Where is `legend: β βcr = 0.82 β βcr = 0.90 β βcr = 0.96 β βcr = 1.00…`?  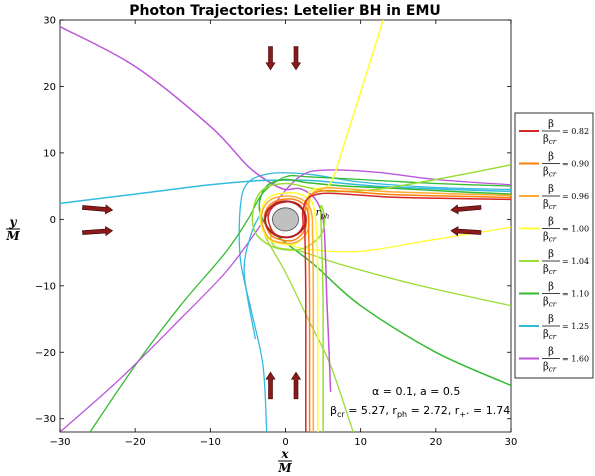
legend: β βcr = 0.82 β βcr = 0.90 β βcr = 0.96 β βcr = 1.00… is located at coordinates (554, 245).